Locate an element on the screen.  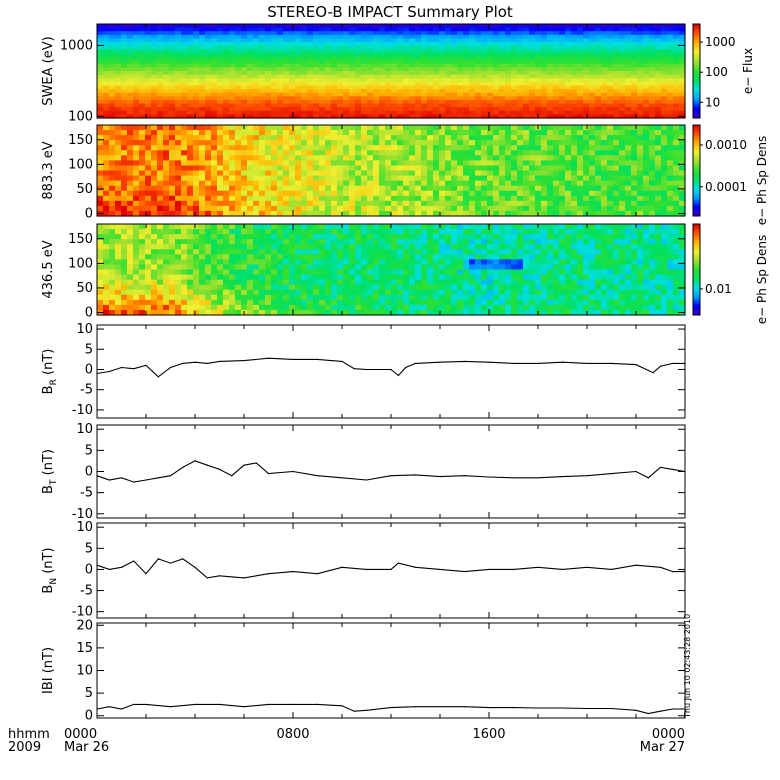
y-tick-label: 100 is located at coordinates (80, 116).